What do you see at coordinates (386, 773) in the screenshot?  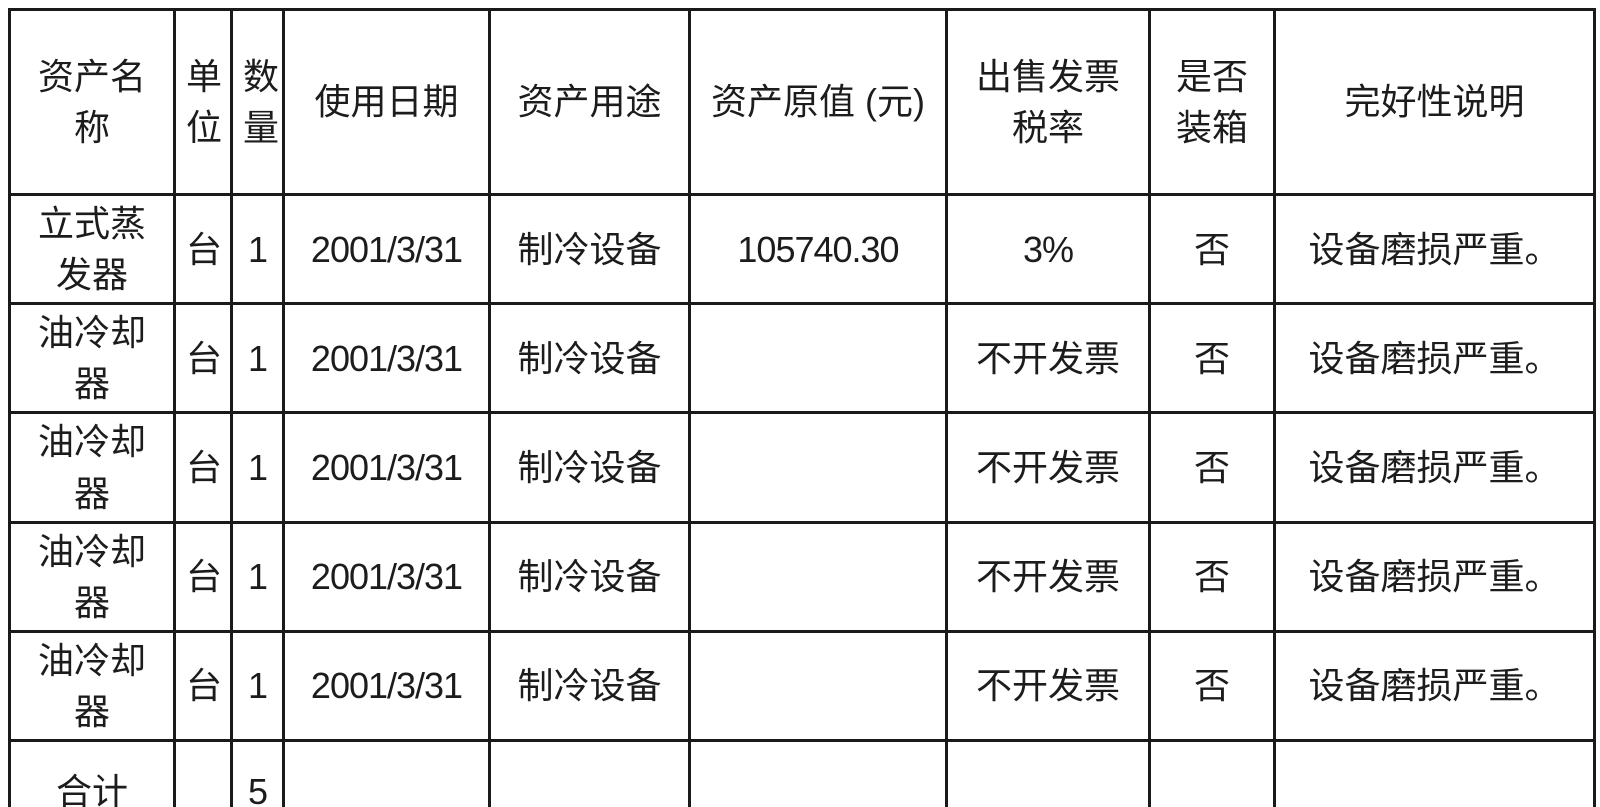 I see `total-usage-date` at bounding box center [386, 773].